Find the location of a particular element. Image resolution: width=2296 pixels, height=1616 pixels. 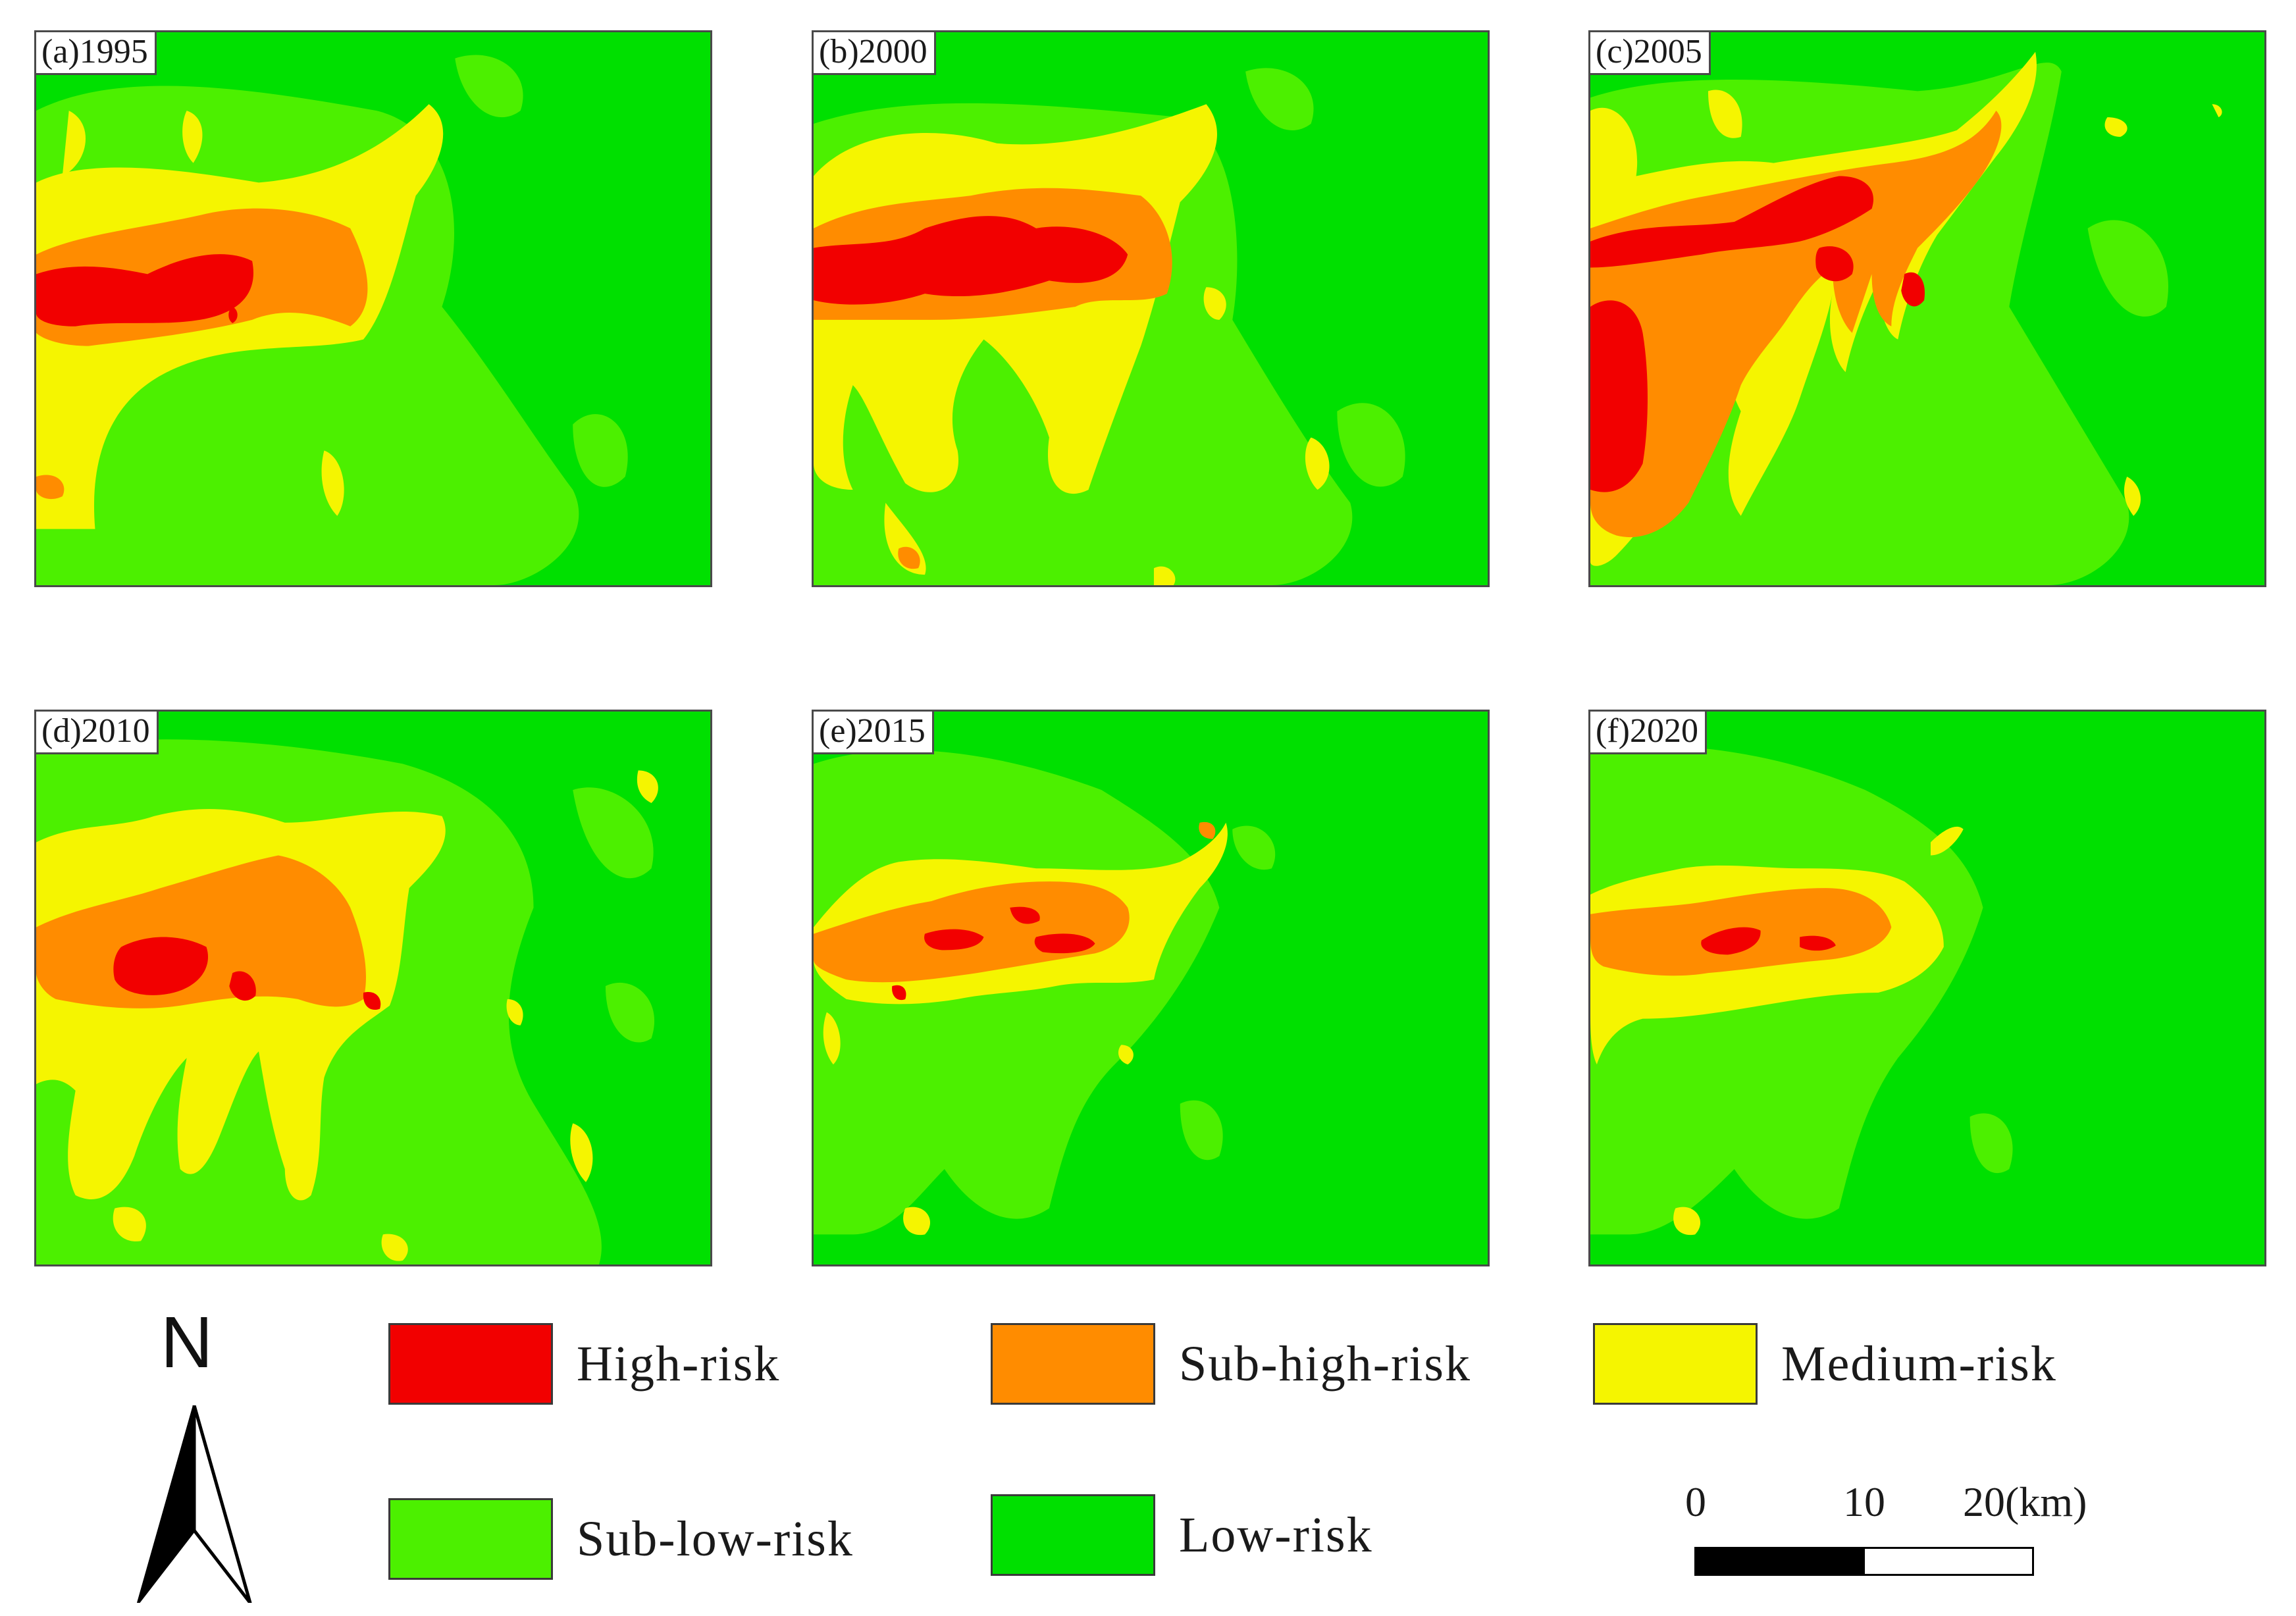

risk-map-2005 is located at coordinates (1927, 308).